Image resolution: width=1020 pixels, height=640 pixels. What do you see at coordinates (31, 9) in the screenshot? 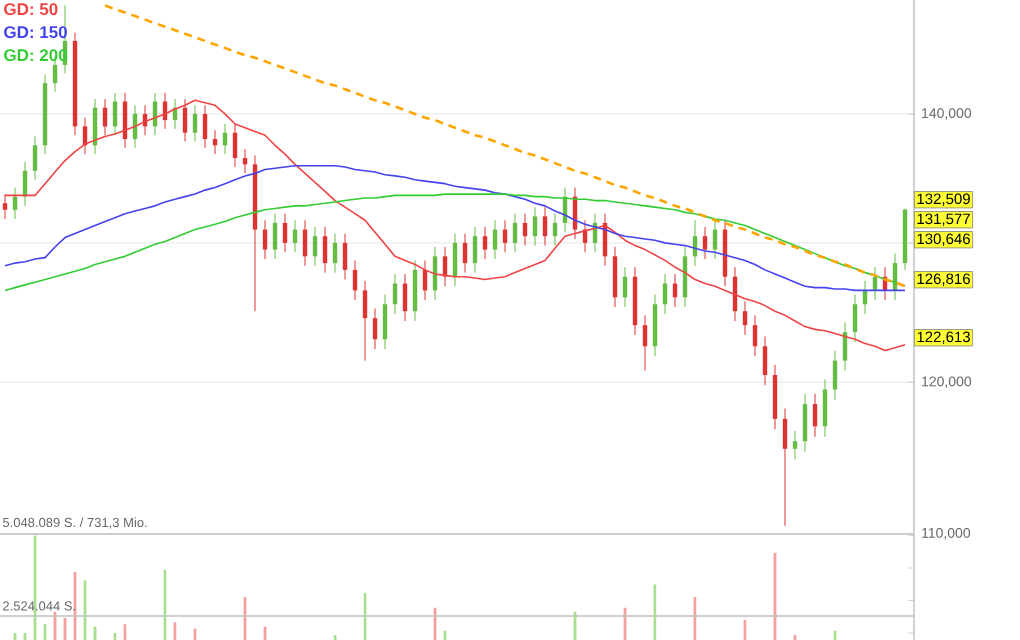
I see `text: GD: 50` at bounding box center [31, 9].